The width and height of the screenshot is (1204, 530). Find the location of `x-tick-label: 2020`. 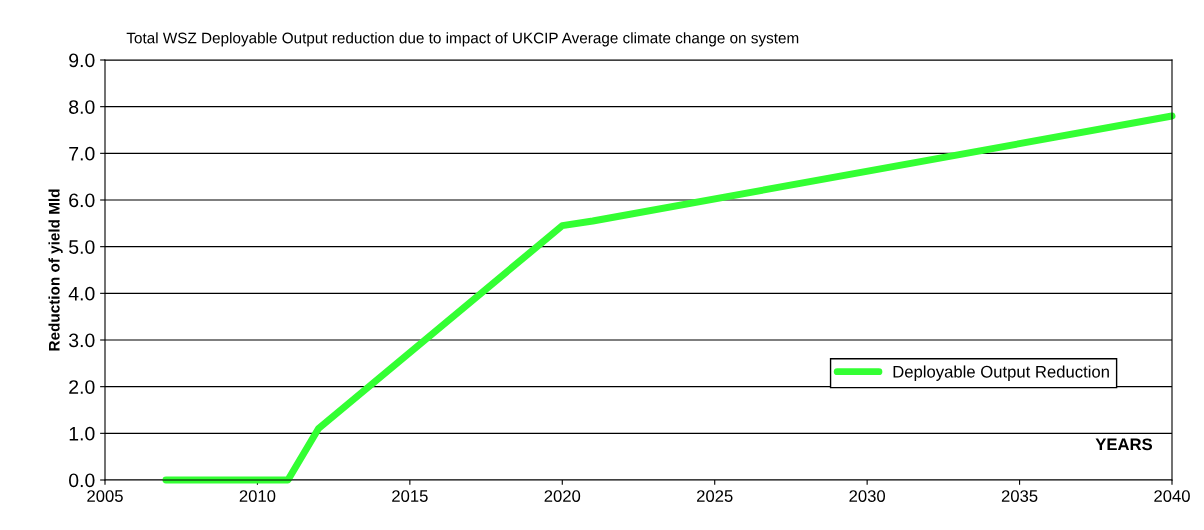

x-tick-label: 2020 is located at coordinates (562, 496).